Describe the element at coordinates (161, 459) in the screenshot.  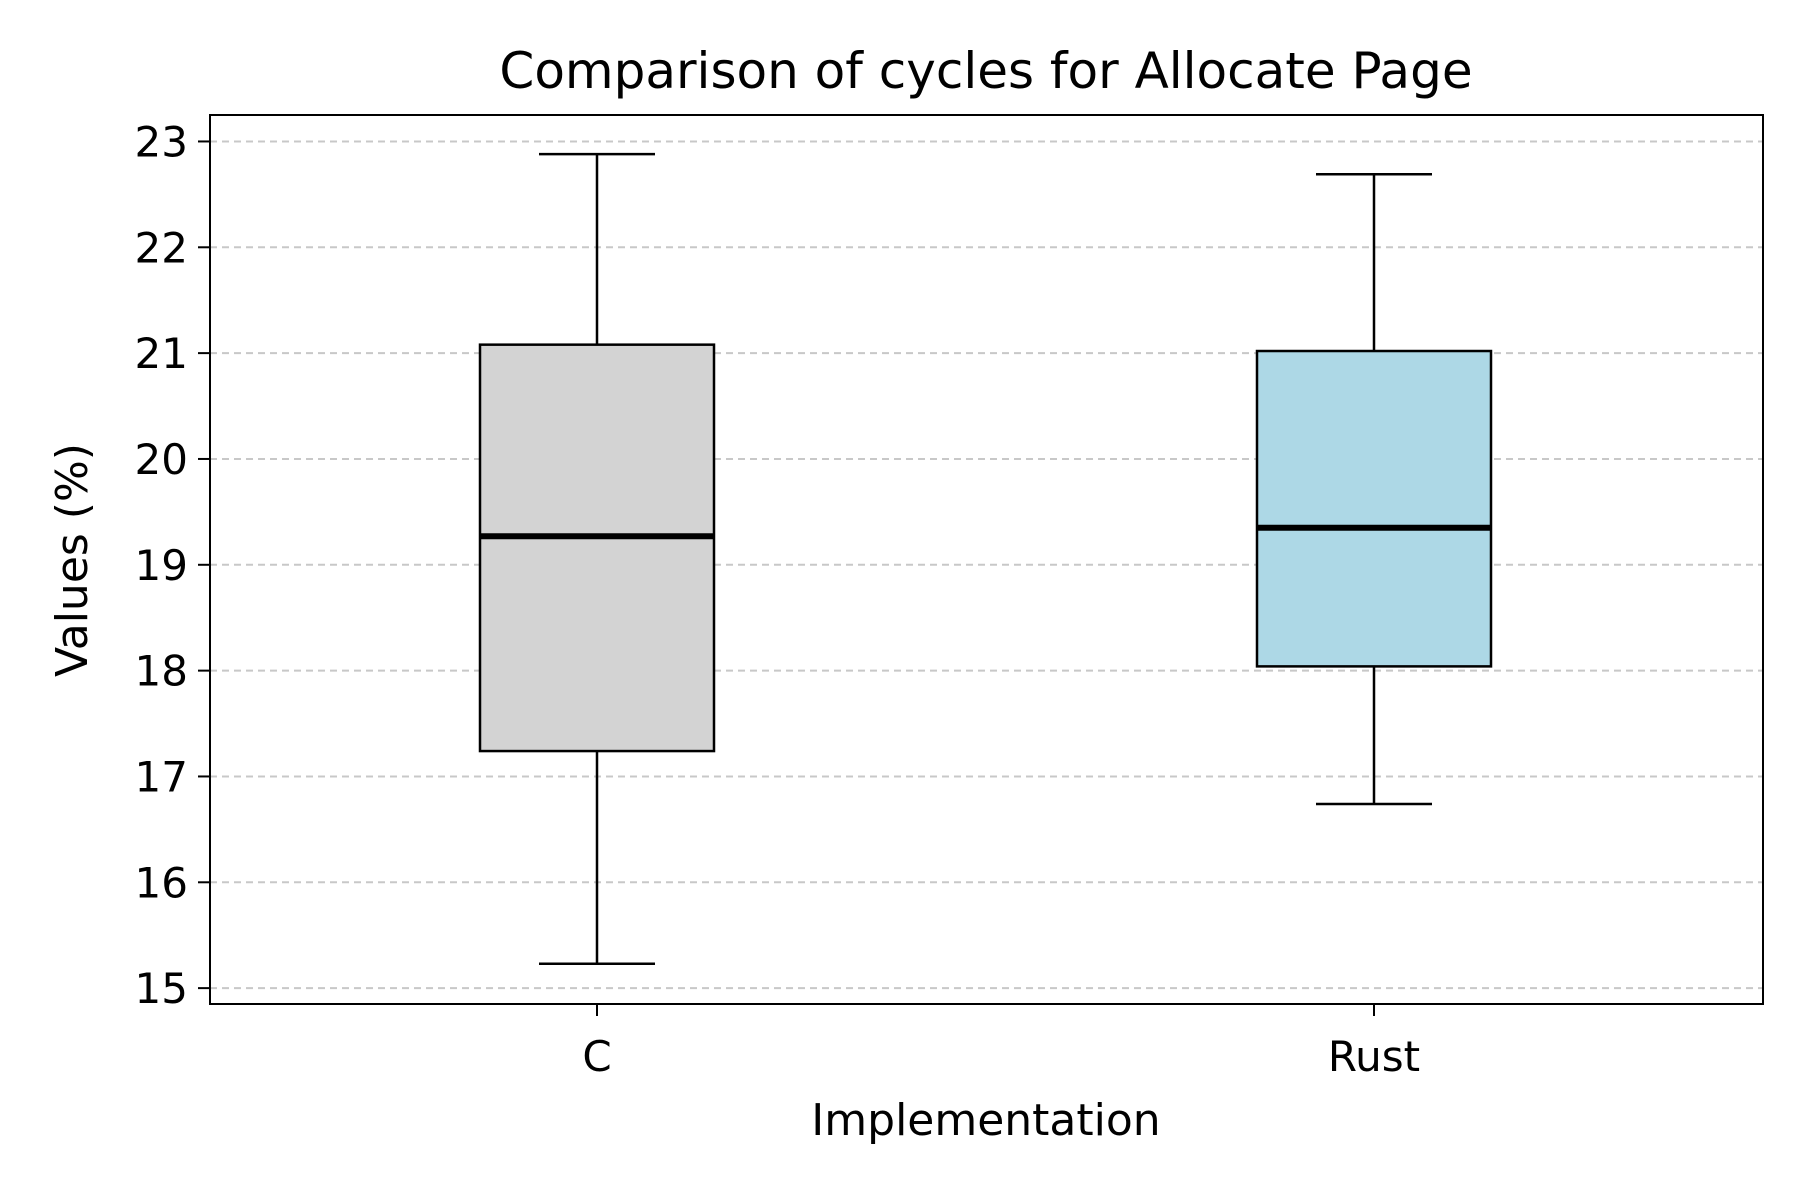
I see `y-tick-label-20: 20` at that location.